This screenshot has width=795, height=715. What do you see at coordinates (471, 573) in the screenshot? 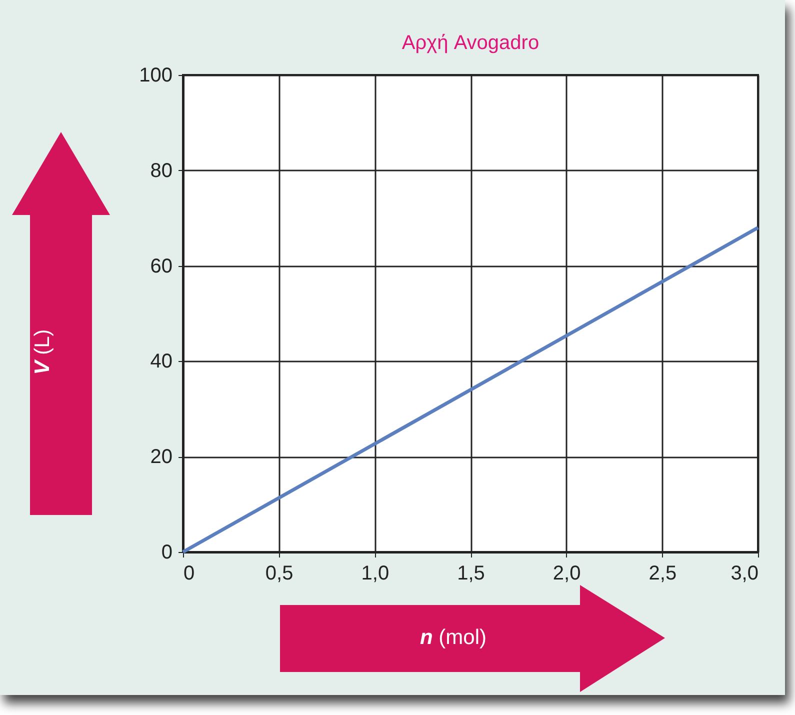
I see `x-tick-label: 1,5` at bounding box center [471, 573].